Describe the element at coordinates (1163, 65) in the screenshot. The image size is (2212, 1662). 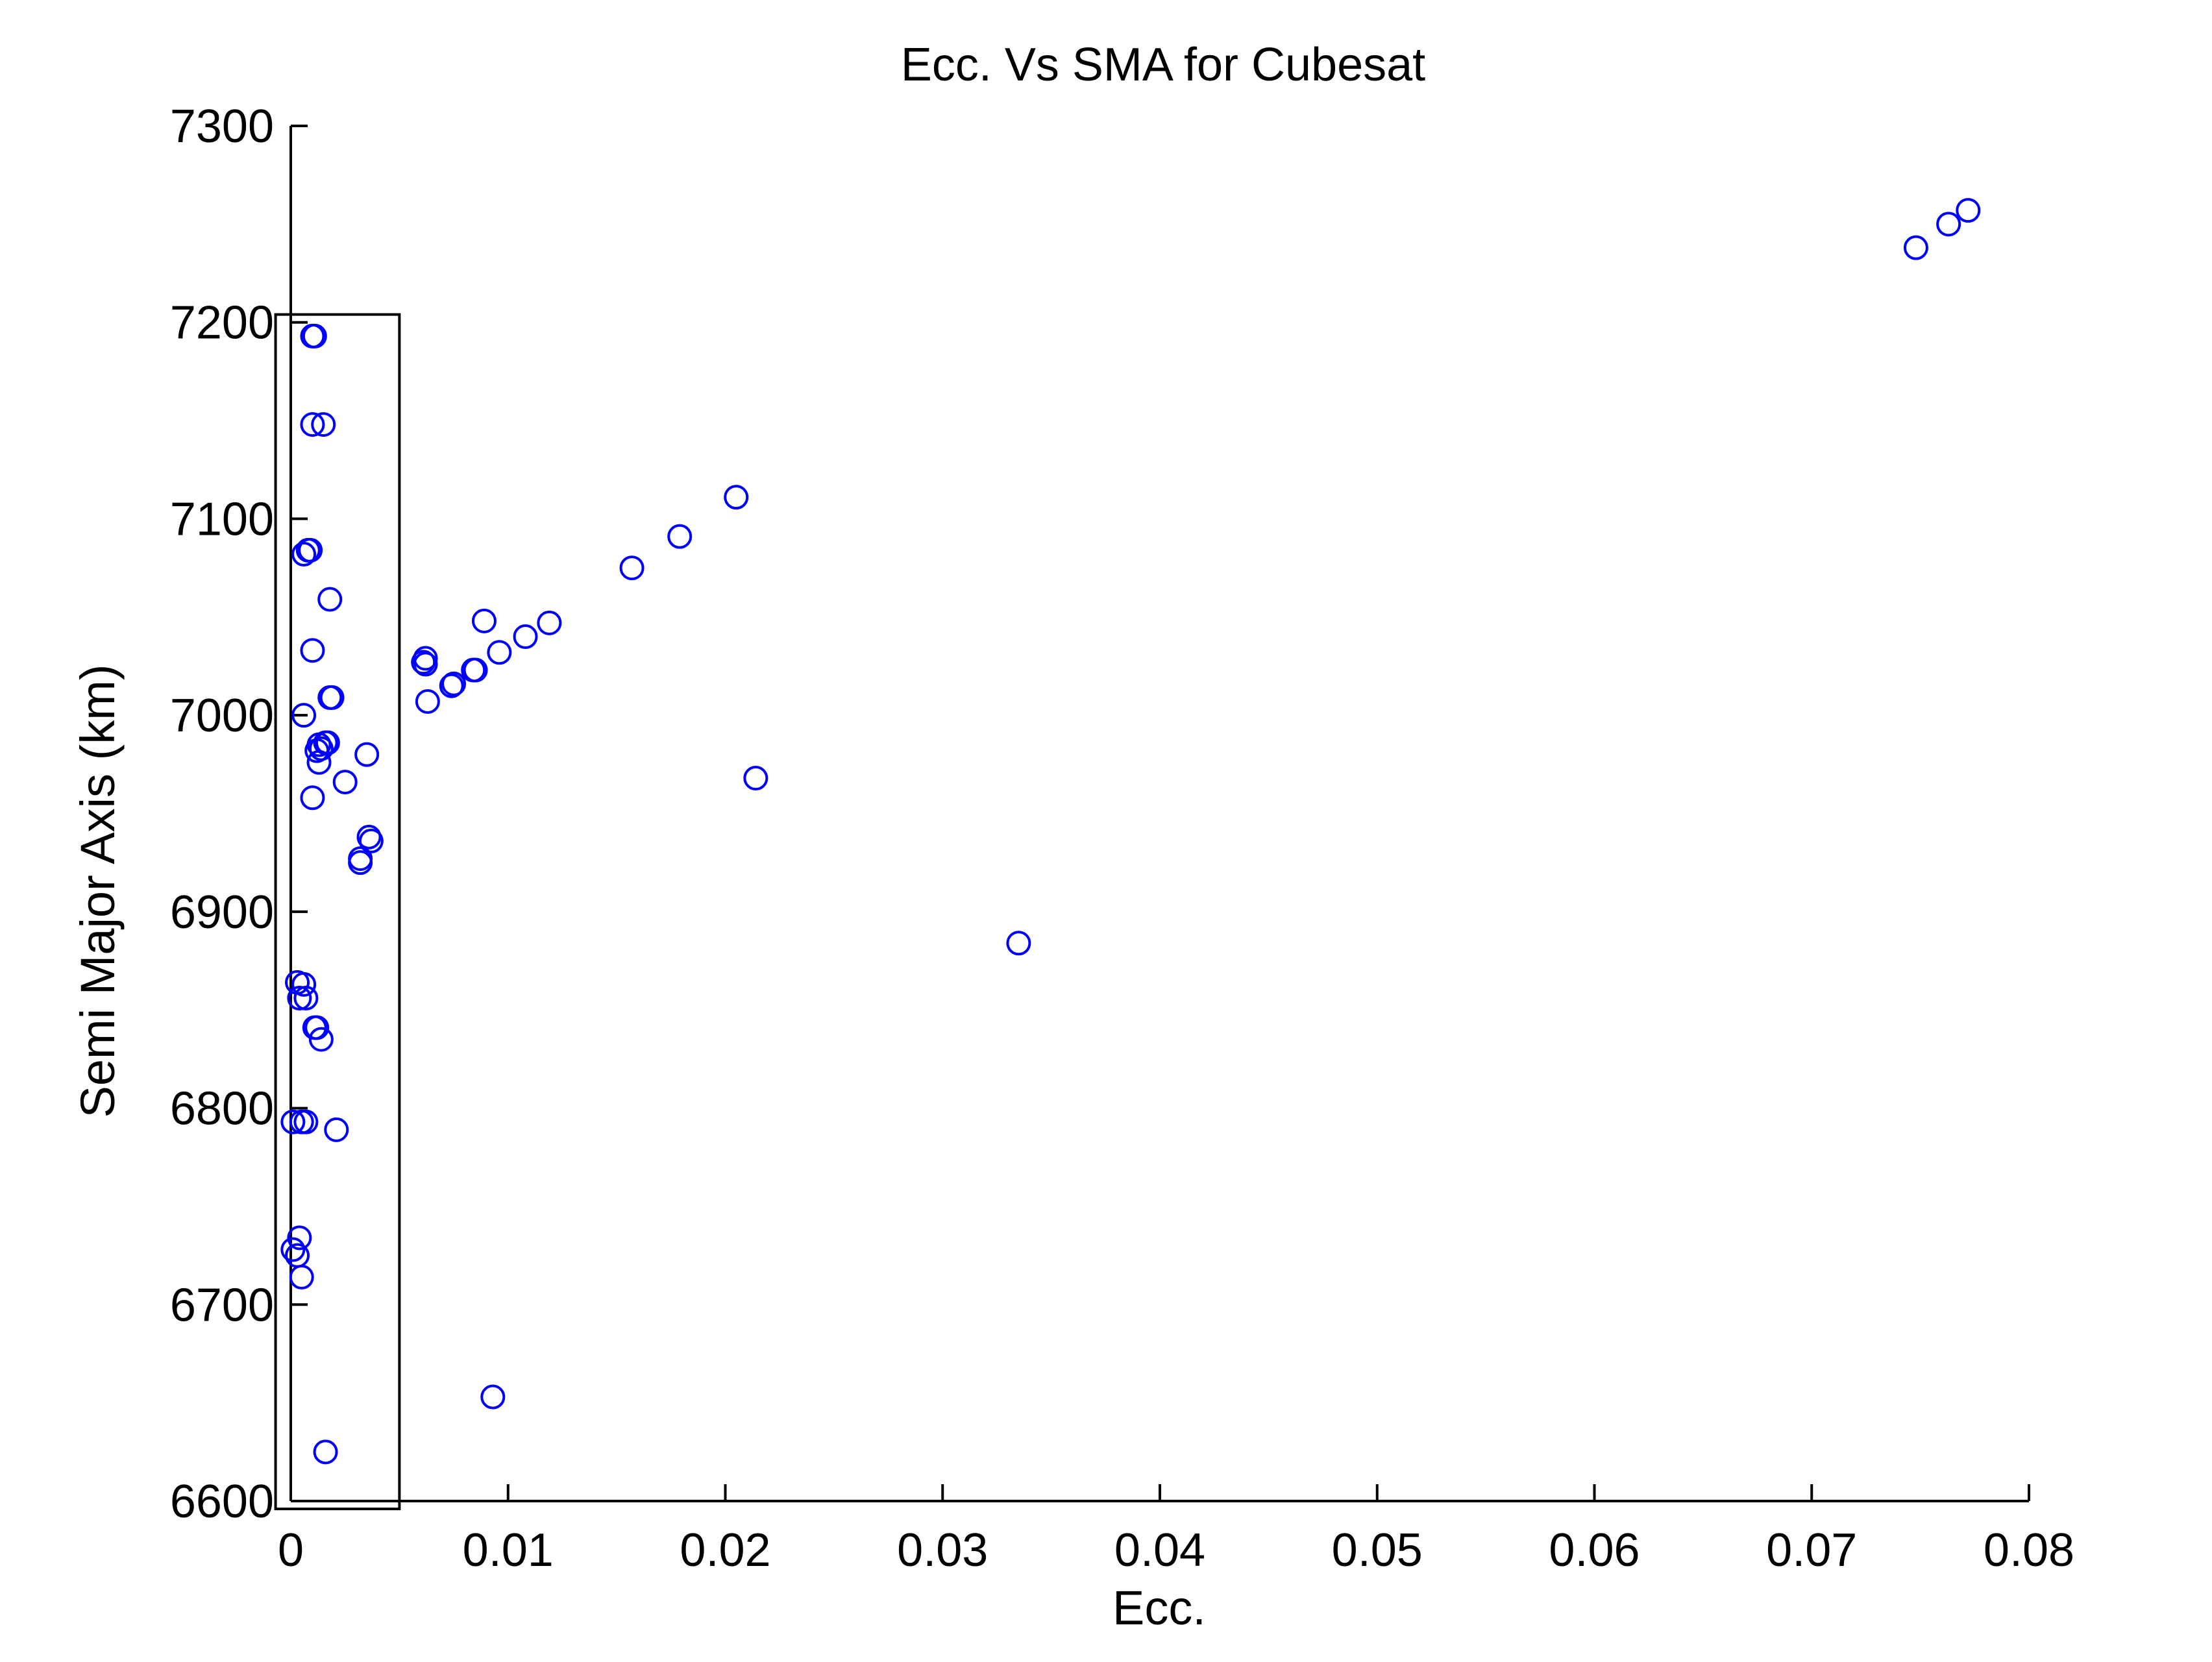
I see `chart-title: Ecc. Vs SMA for Cubesat` at that location.